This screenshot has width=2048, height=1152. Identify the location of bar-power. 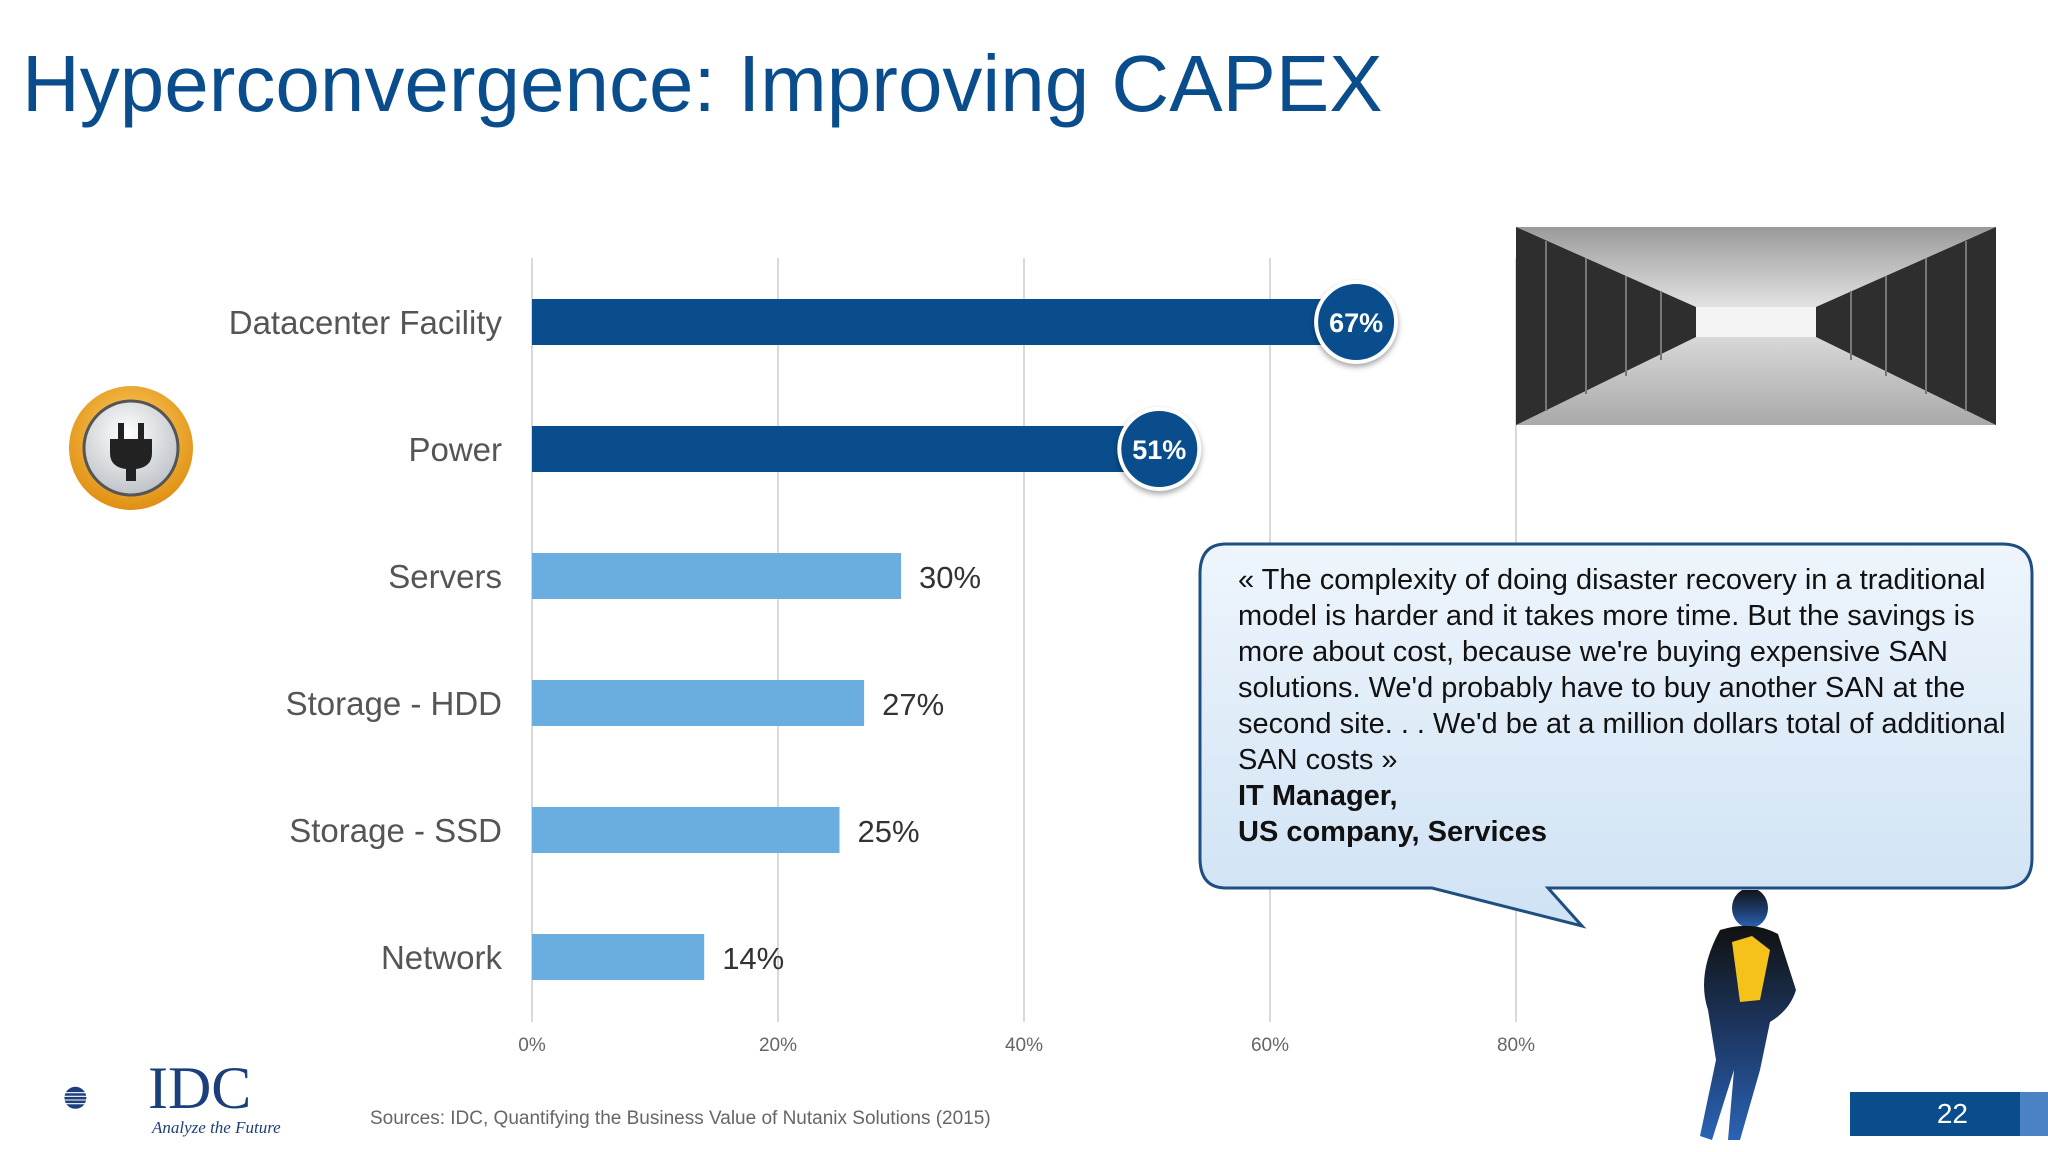
(846, 449).